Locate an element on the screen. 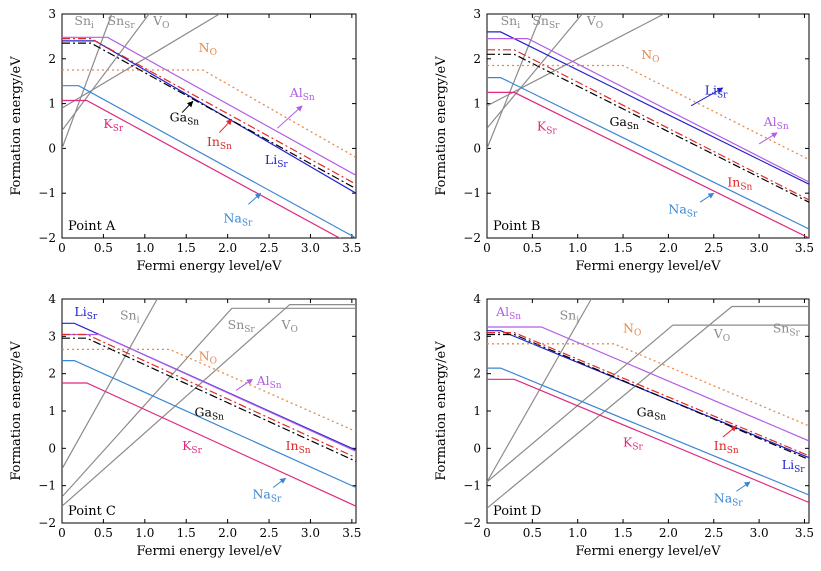 The image size is (821, 571). series-line-ga-sn is located at coordinates (648, 128).